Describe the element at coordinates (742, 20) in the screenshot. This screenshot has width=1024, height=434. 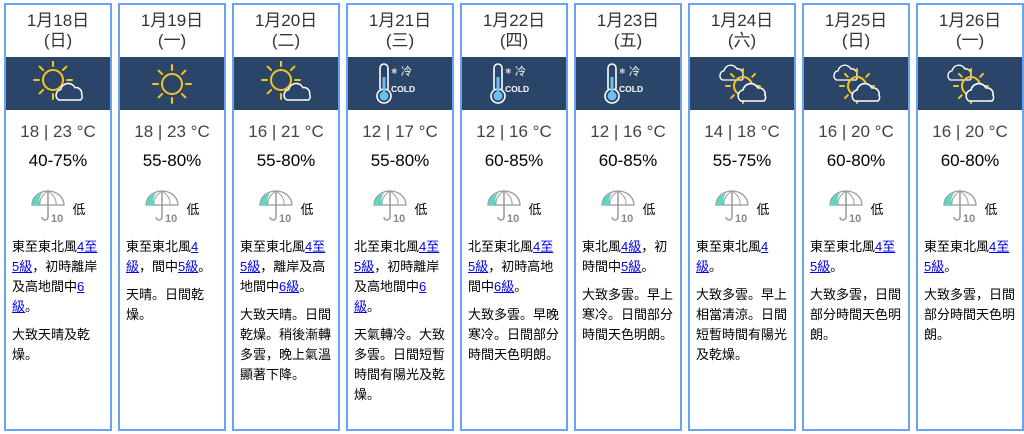
I see `date-label: 1月24日` at that location.